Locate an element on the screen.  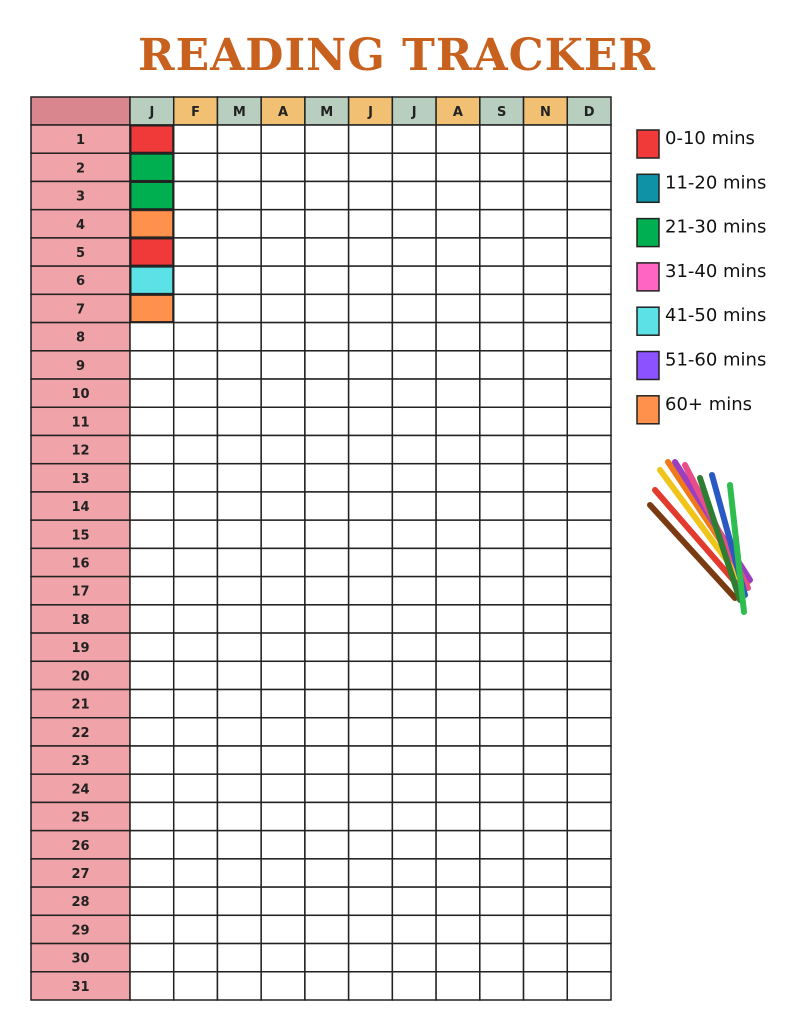
day-label: 2 is located at coordinates (80, 168).